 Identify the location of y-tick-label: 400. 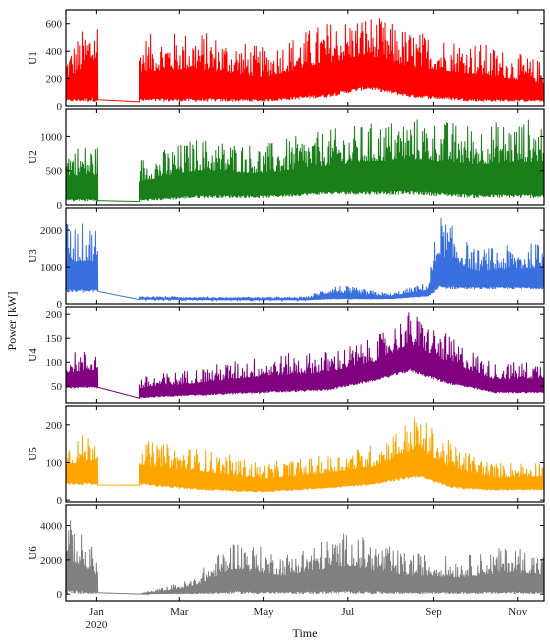
(54, 52).